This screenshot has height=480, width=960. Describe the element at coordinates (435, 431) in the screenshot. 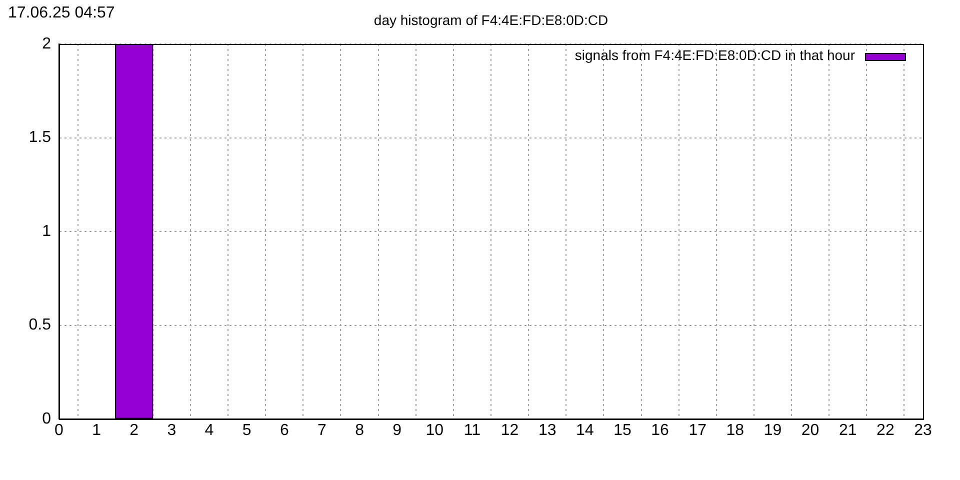

I see `x-tick-label: 10` at that location.